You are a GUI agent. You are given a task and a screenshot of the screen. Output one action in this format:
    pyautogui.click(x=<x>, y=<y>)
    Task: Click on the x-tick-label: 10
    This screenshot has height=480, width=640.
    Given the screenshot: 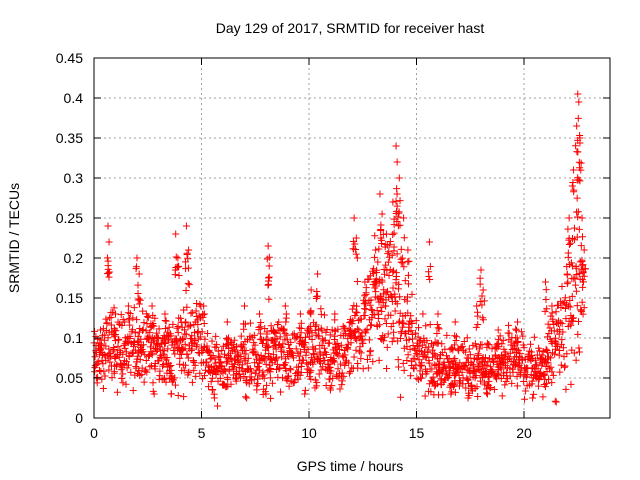 What is the action you would take?
    pyautogui.click(x=309, y=433)
    